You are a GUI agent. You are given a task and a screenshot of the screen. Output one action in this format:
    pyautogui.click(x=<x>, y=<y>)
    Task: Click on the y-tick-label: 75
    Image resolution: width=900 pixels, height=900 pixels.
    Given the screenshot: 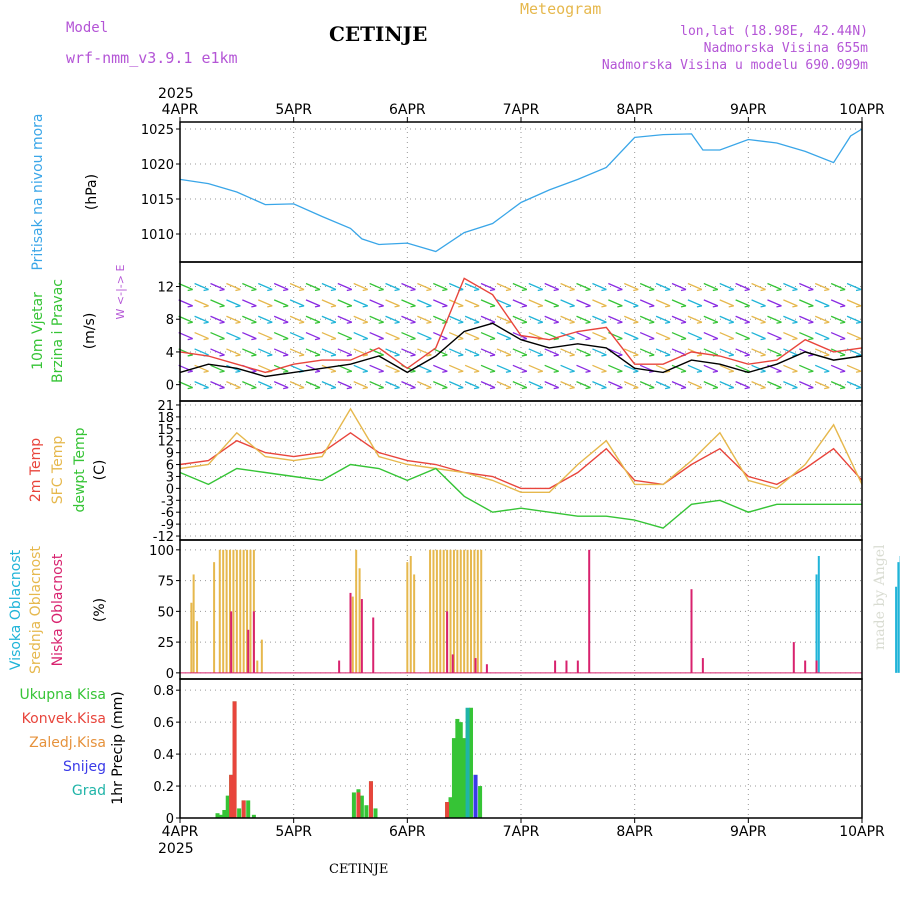 What is the action you would take?
    pyautogui.click(x=165, y=582)
    